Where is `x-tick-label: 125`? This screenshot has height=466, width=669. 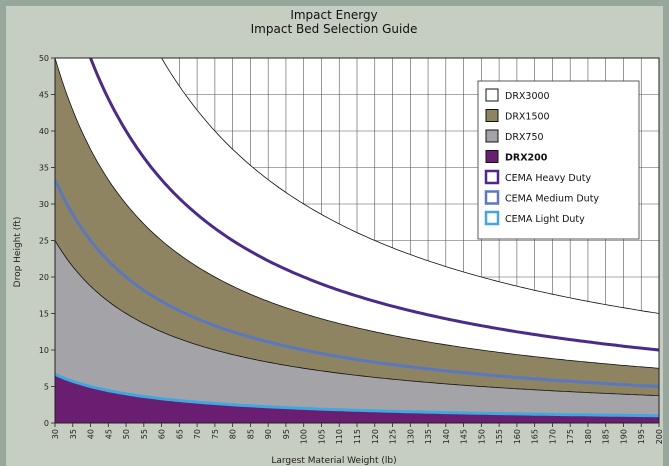 x-tick-label: 125 is located at coordinates (393, 436).